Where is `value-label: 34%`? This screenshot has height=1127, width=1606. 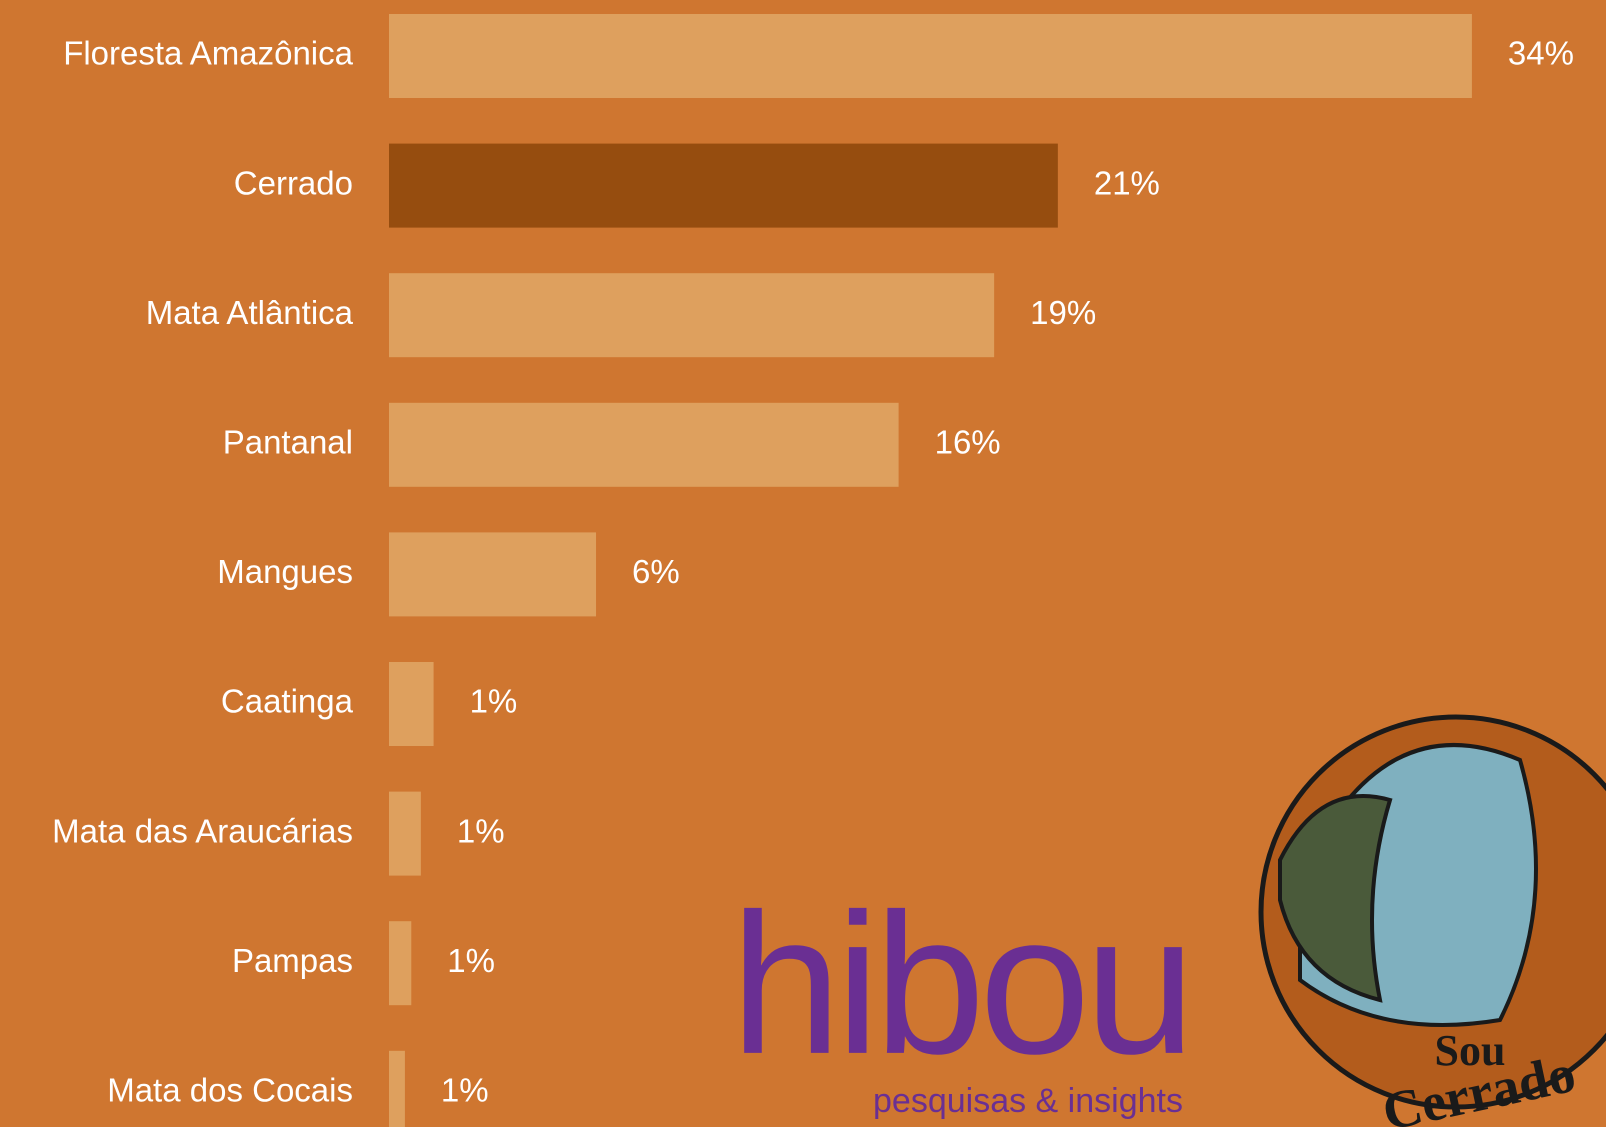 value-label: 34% is located at coordinates (1541, 53).